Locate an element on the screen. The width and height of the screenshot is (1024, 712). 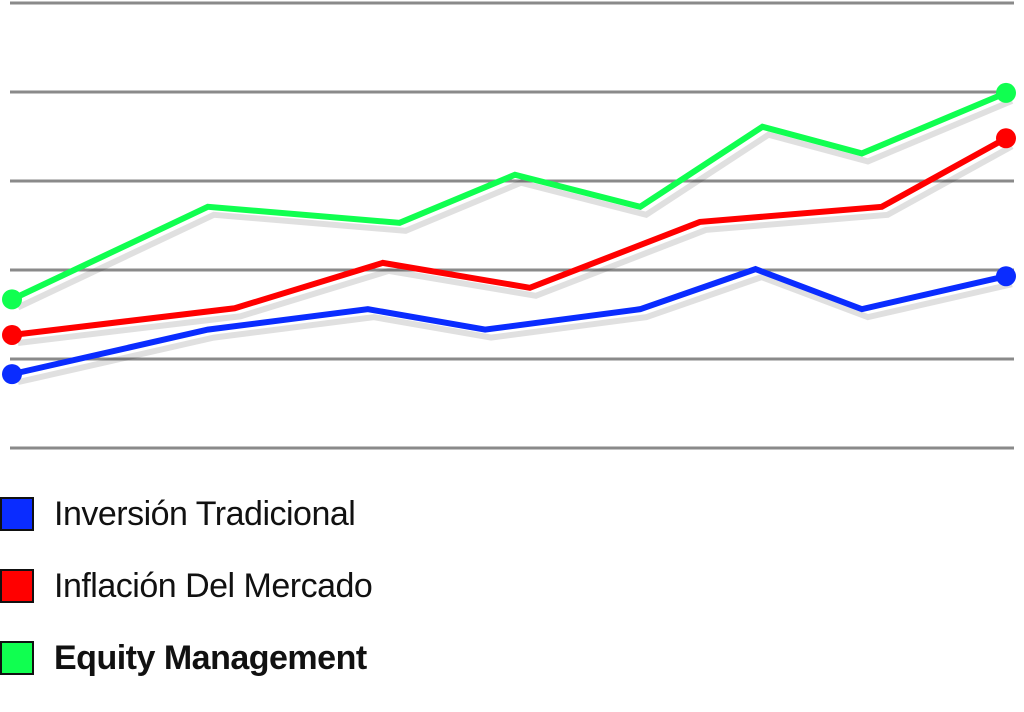
legend-swatch-blue is located at coordinates (17, 514).